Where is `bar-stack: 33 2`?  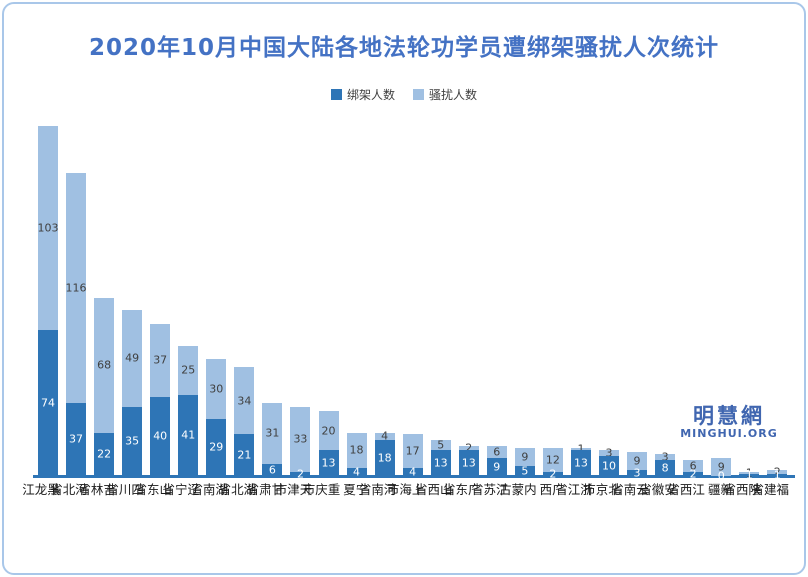 bar-stack: 33 2 is located at coordinates (300, 443).